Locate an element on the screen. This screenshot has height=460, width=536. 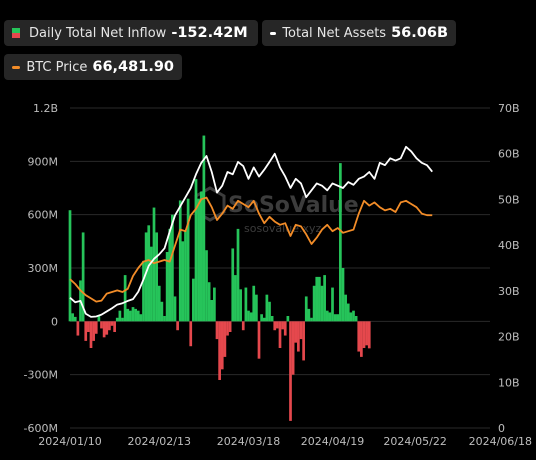
legend-btc: BTC Price 66,481.90 is located at coordinates (93, 67).